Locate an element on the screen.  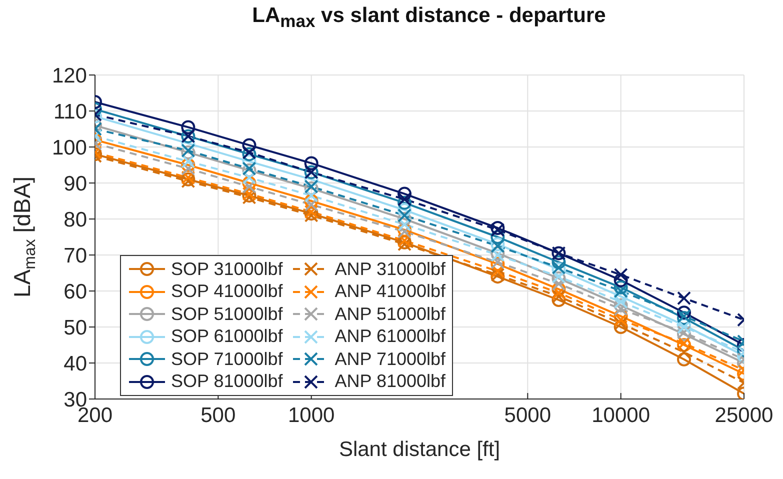
y-tick-label: 120 is located at coordinates (69, 76).